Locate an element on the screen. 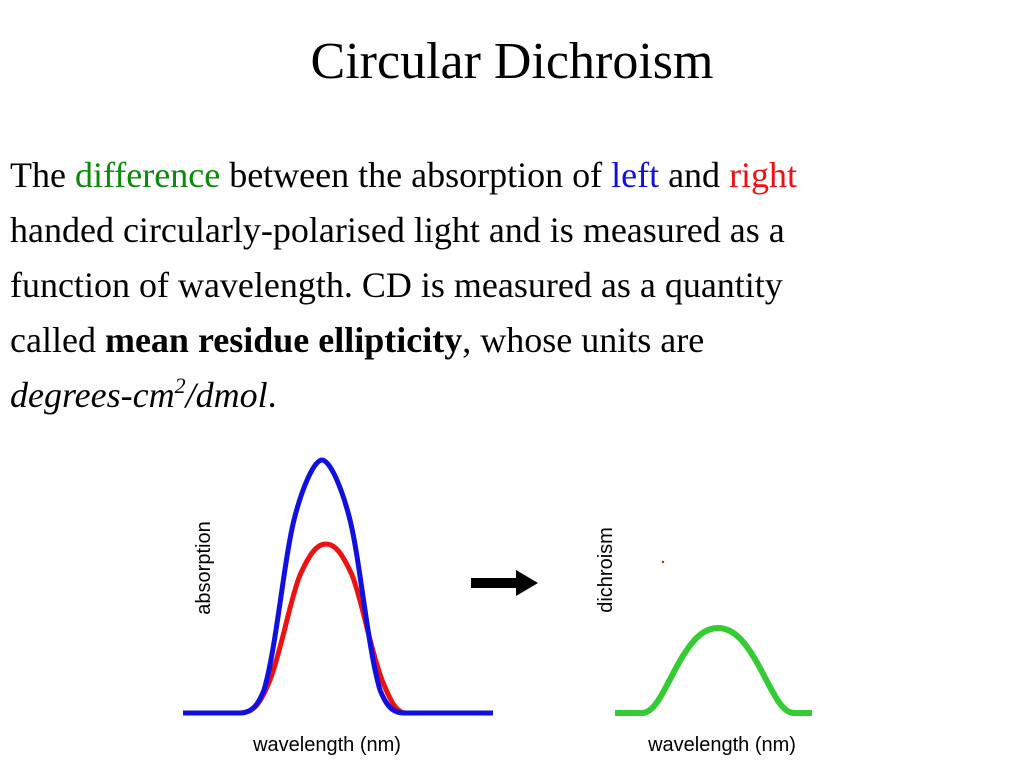 Image resolution: width=1024 pixels, height=768 pixels. text-units-per: /dmol is located at coordinates (226, 395).